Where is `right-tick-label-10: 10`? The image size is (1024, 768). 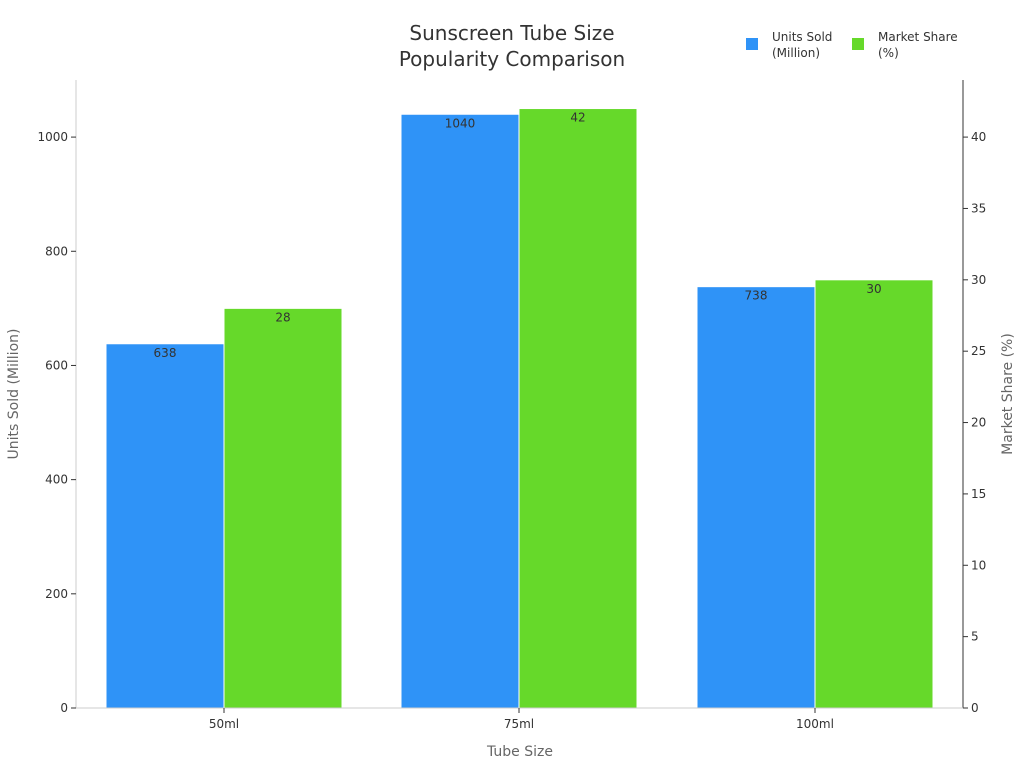
right-tick-label-10: 10 is located at coordinates (978, 565).